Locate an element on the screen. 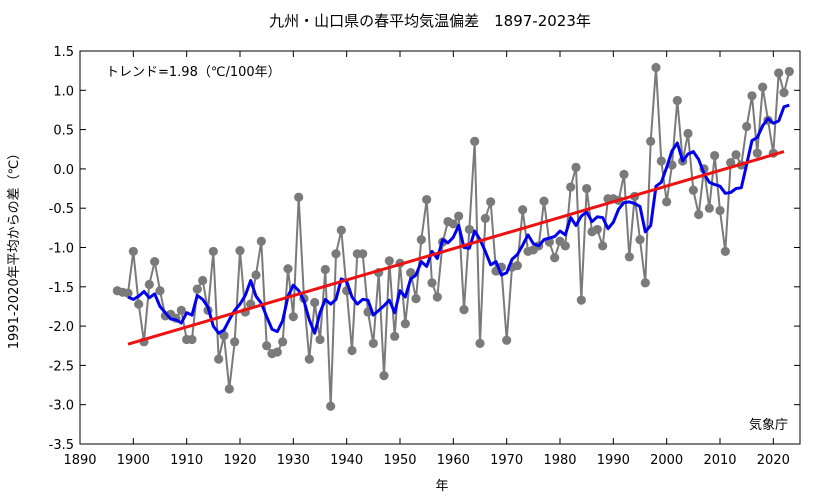 Image resolution: width=833 pixels, height=498 pixels. x-tick-label: 2000 is located at coordinates (666, 460).